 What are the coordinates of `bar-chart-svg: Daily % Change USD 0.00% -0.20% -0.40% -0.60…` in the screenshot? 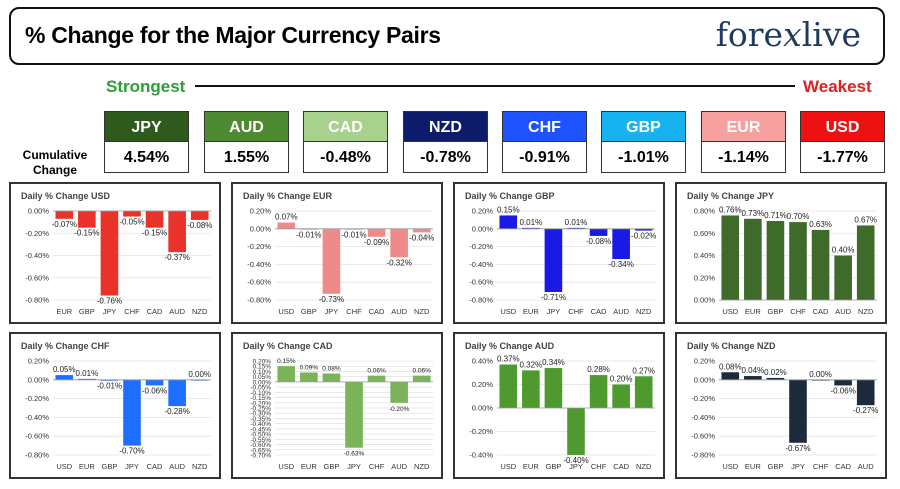 It's located at (116, 253).